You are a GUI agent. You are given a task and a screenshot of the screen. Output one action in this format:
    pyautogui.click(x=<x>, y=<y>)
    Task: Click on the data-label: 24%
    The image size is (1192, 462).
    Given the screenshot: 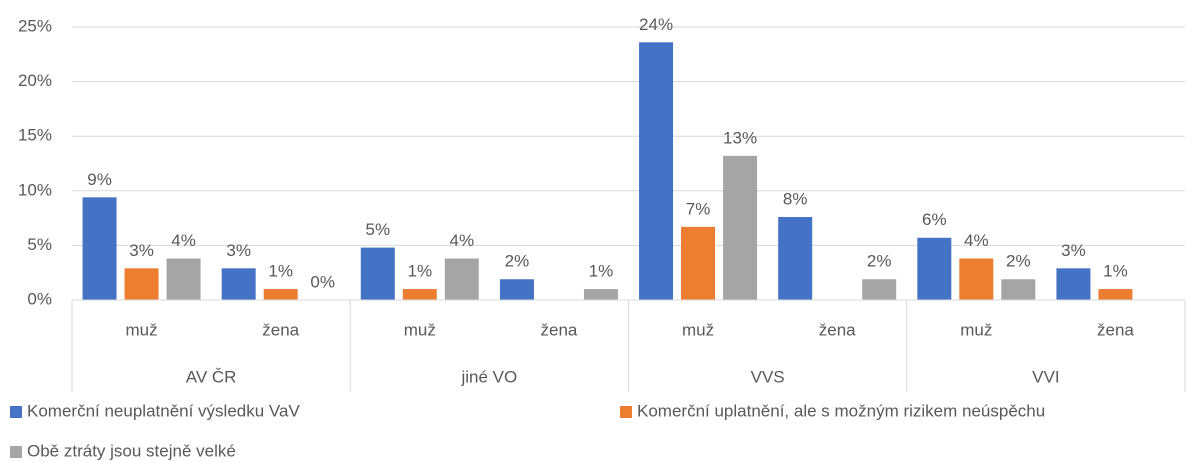 What is the action you would take?
    pyautogui.click(x=656, y=24)
    